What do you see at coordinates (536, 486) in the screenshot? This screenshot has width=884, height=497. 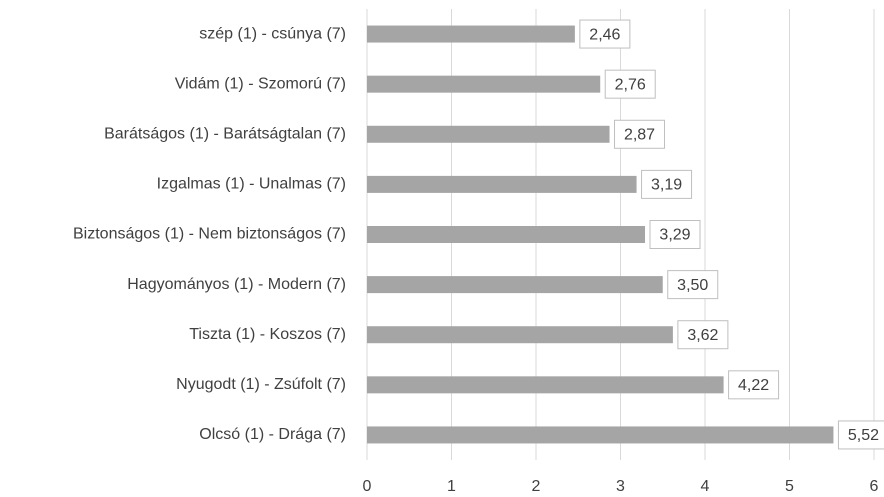 I see `x-tick-label: 2` at bounding box center [536, 486].